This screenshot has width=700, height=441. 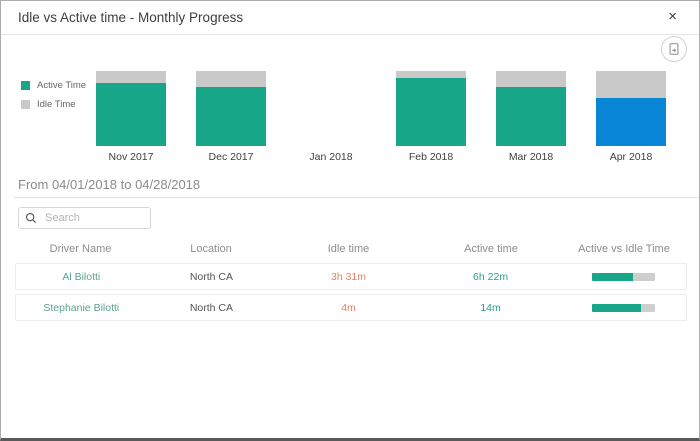 I want to click on stacked-bar-jan-2018, so click(x=331, y=108).